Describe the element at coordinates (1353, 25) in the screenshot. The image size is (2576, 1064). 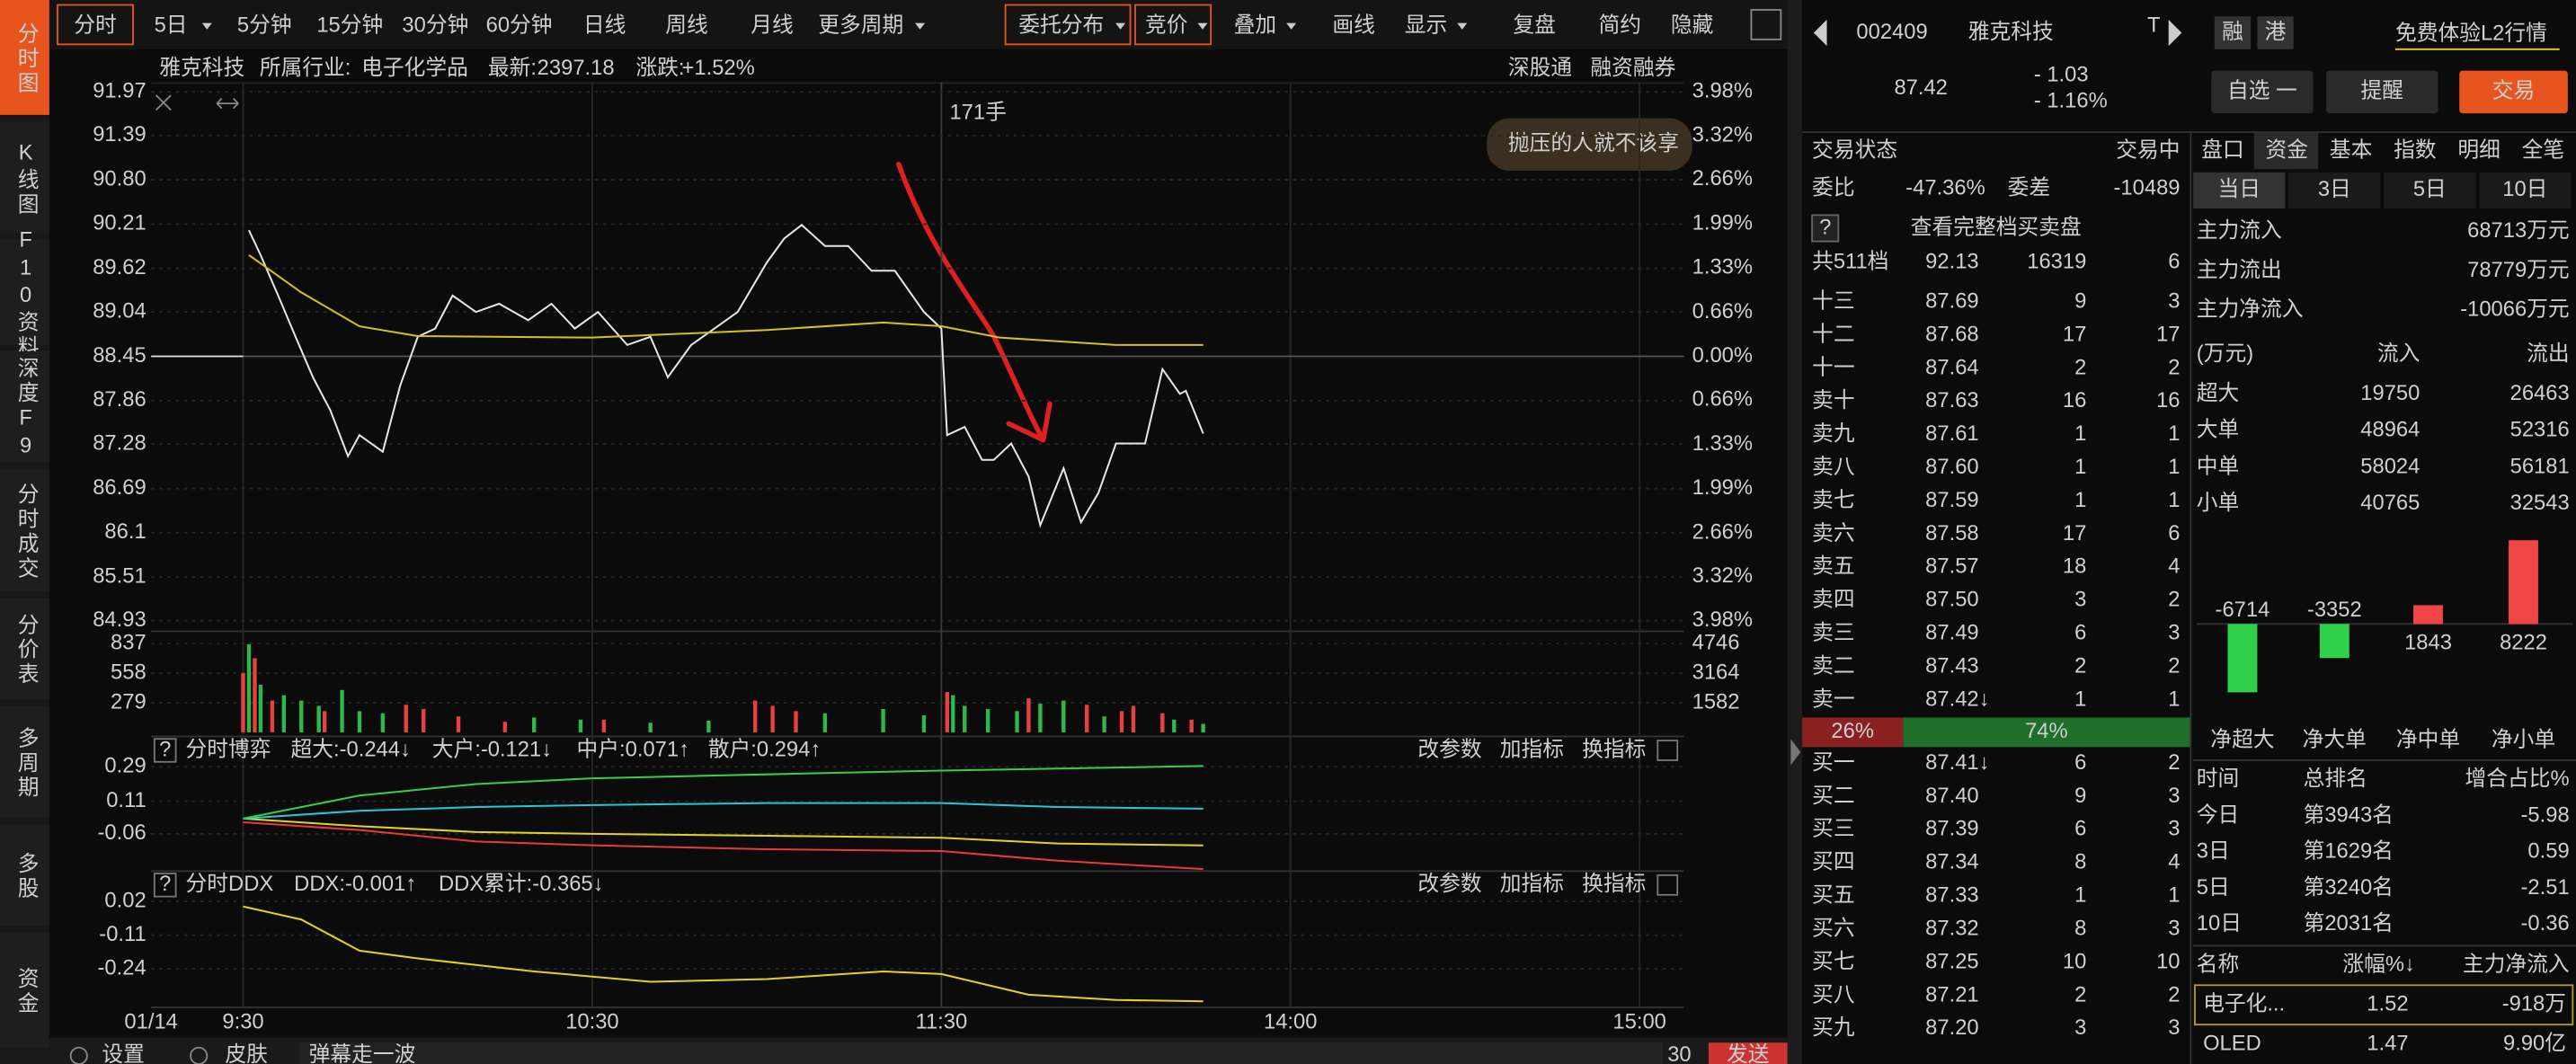
I see `toolbar-item: 画线` at that location.